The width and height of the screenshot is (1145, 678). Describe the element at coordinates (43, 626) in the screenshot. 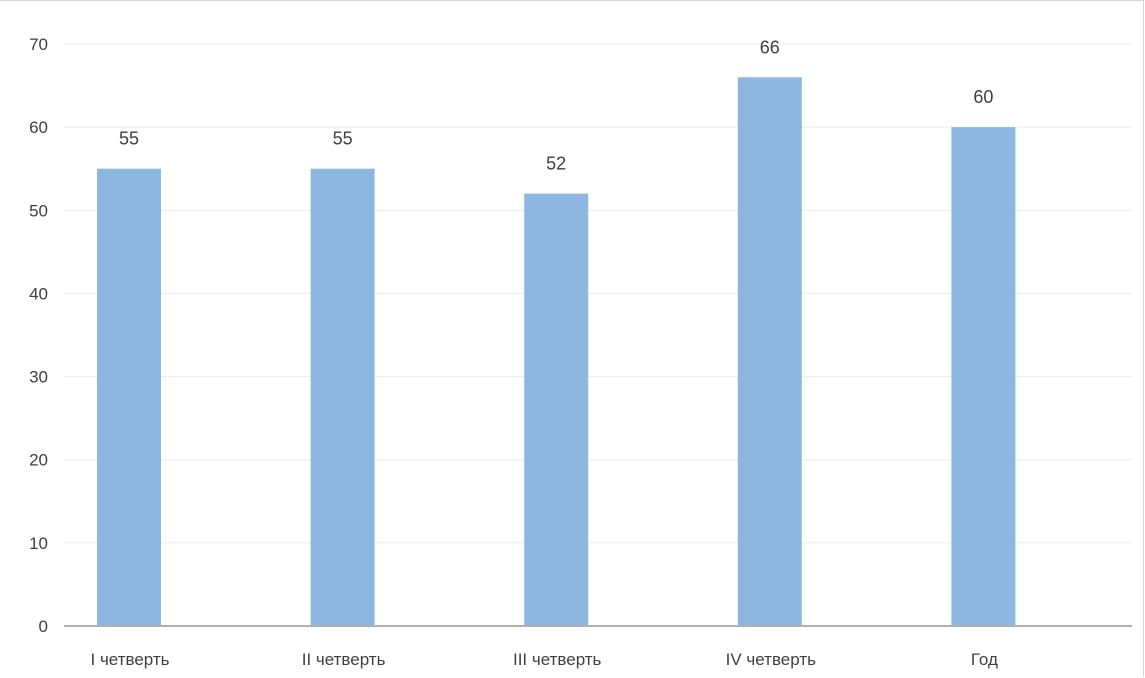

I see `y-tick-label: 0` at that location.